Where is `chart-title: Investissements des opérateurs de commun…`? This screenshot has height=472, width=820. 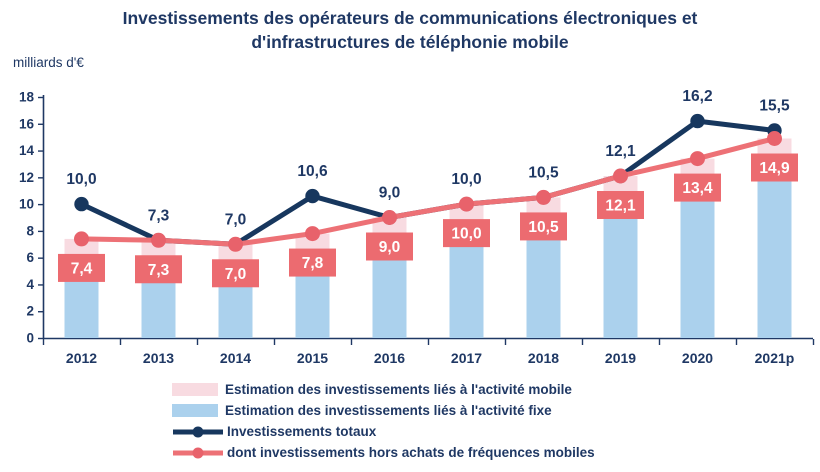
chart-title: Investissements des opérateurs de commun… is located at coordinates (410, 30).